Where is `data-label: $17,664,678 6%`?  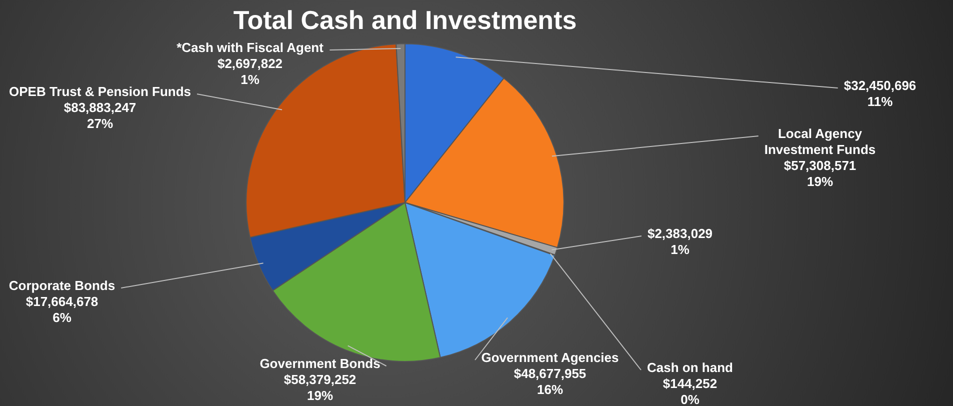
data-label: $17,664,678 6% is located at coordinates (62, 310).